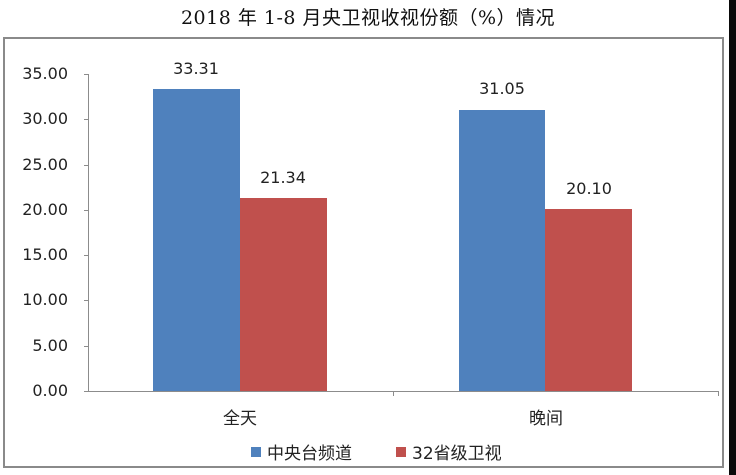 Image resolution: width=736 pixels, height=475 pixels. I want to click on bar-provincial-evening, so click(588, 300).